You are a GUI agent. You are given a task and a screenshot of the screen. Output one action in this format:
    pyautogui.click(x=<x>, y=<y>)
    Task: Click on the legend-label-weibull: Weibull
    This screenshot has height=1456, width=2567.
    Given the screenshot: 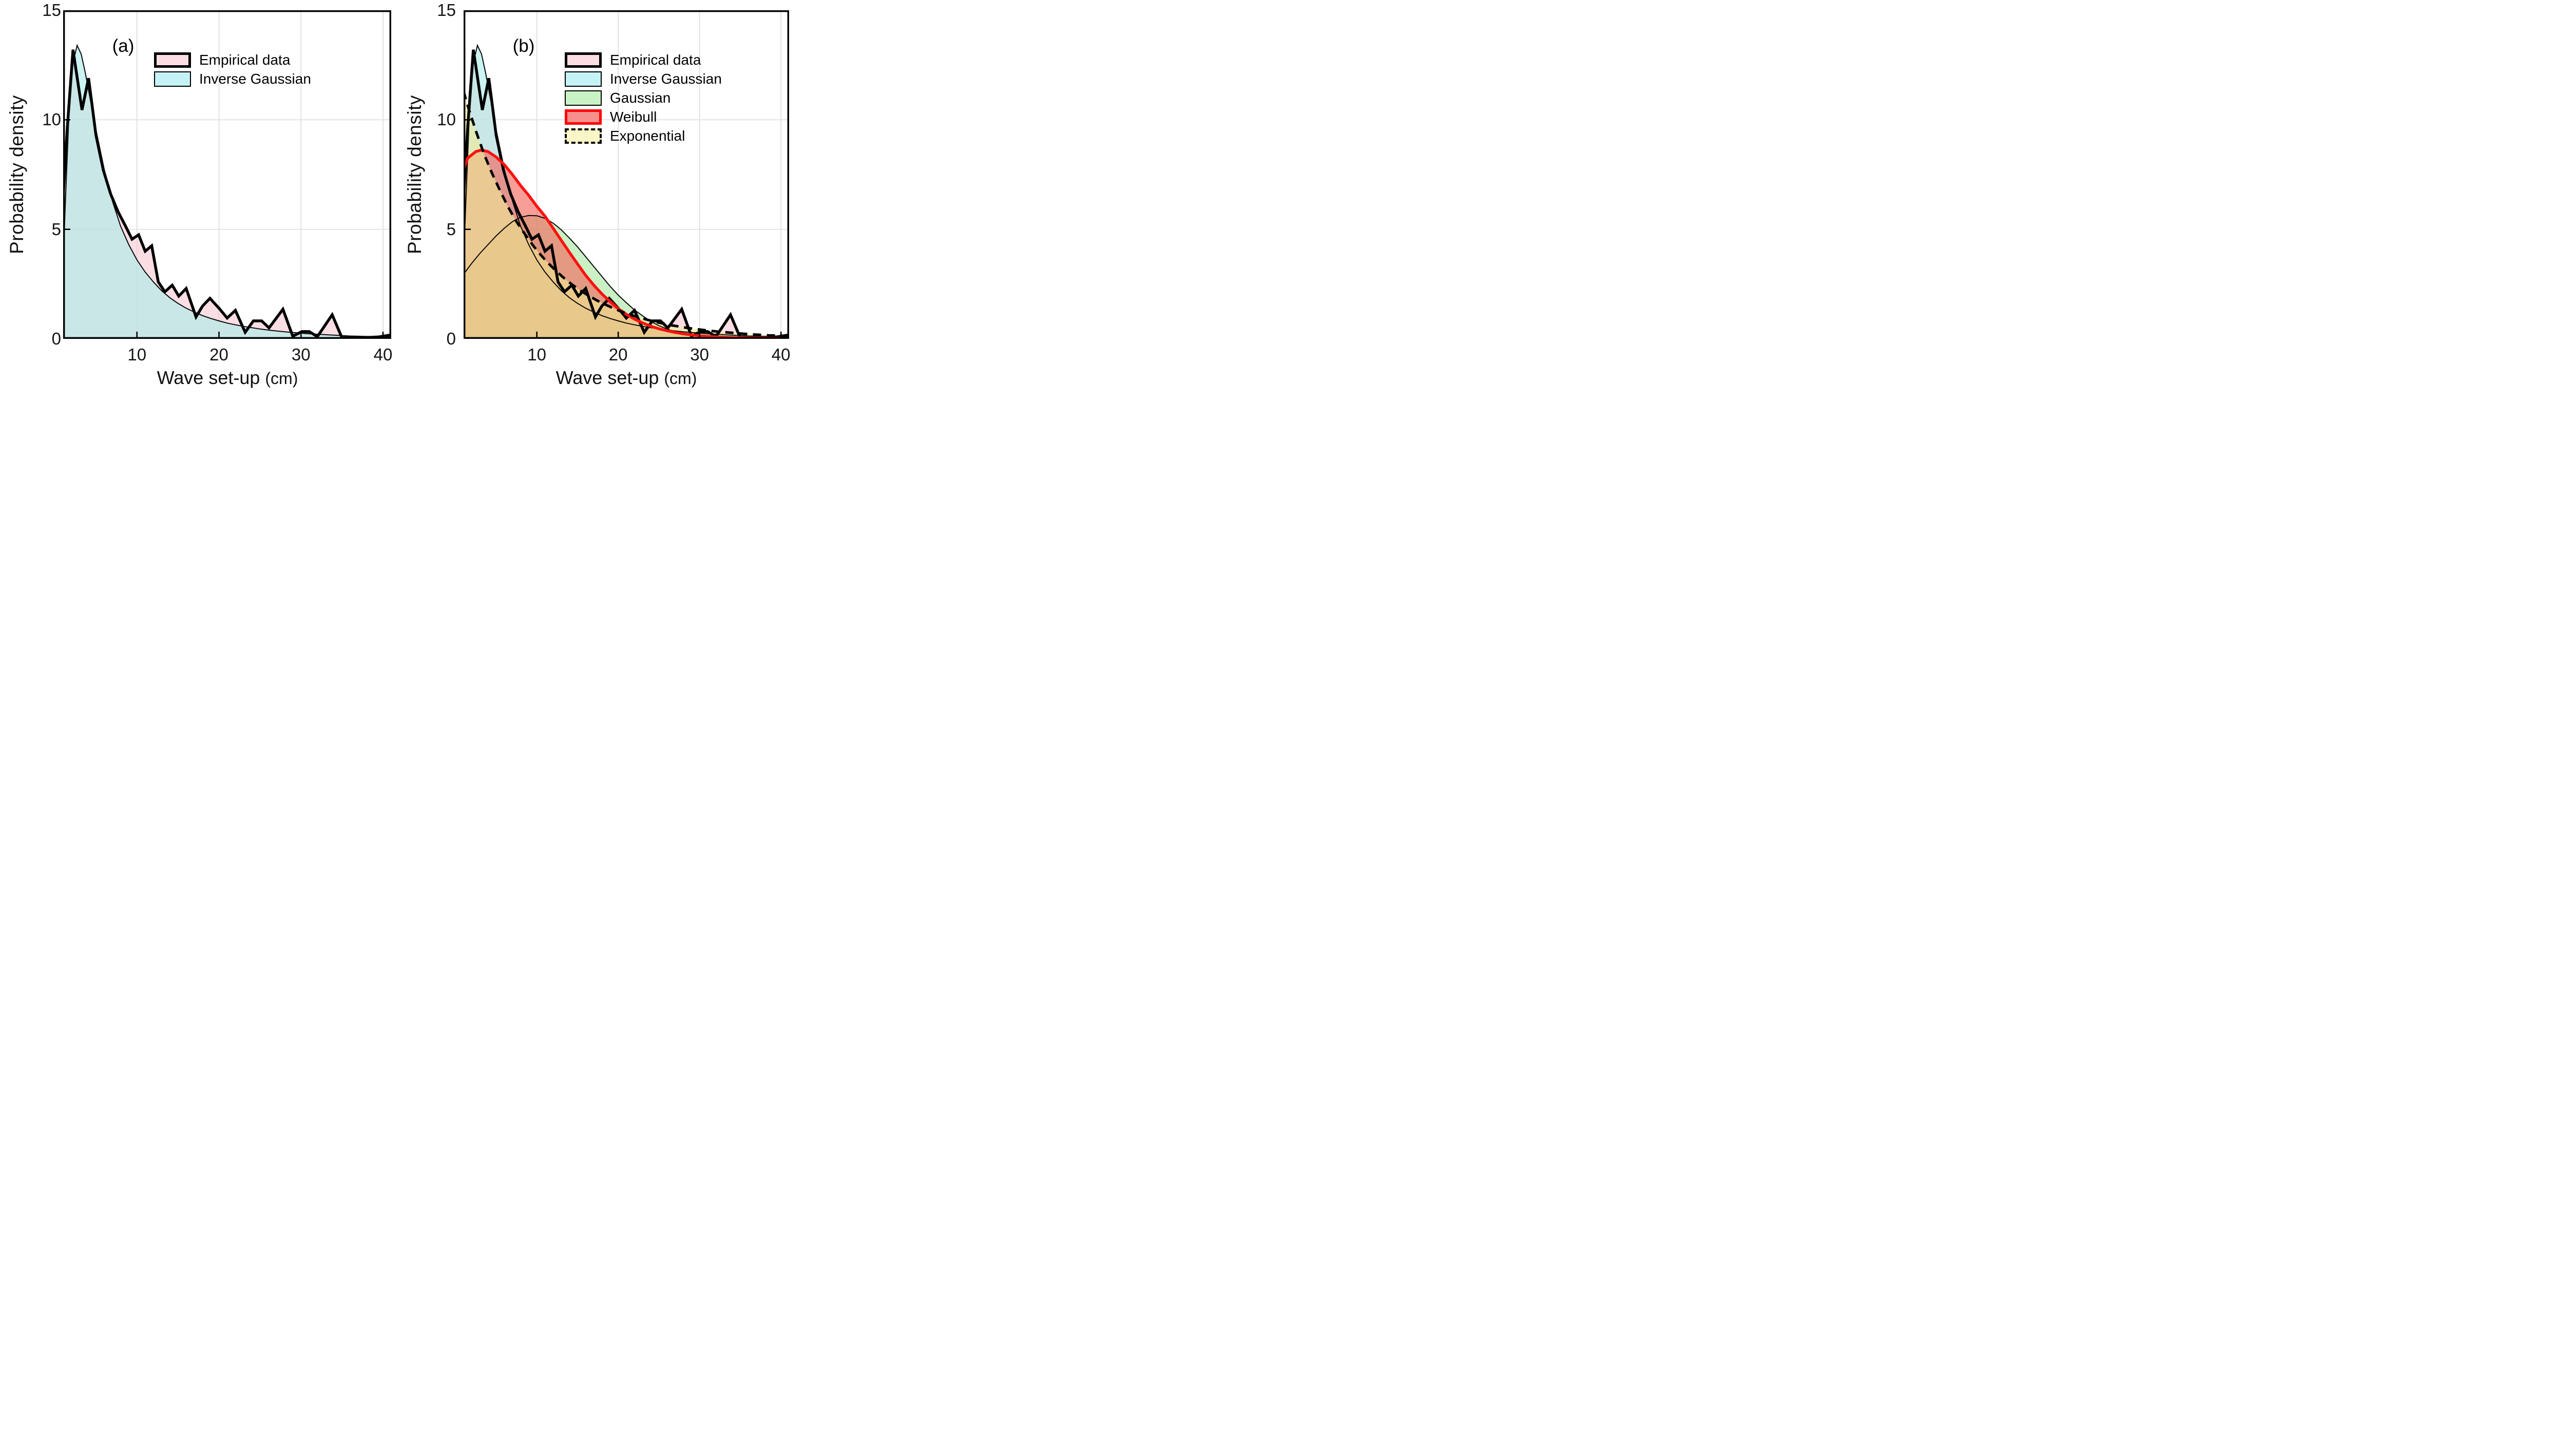 What is the action you would take?
    pyautogui.click(x=633, y=117)
    